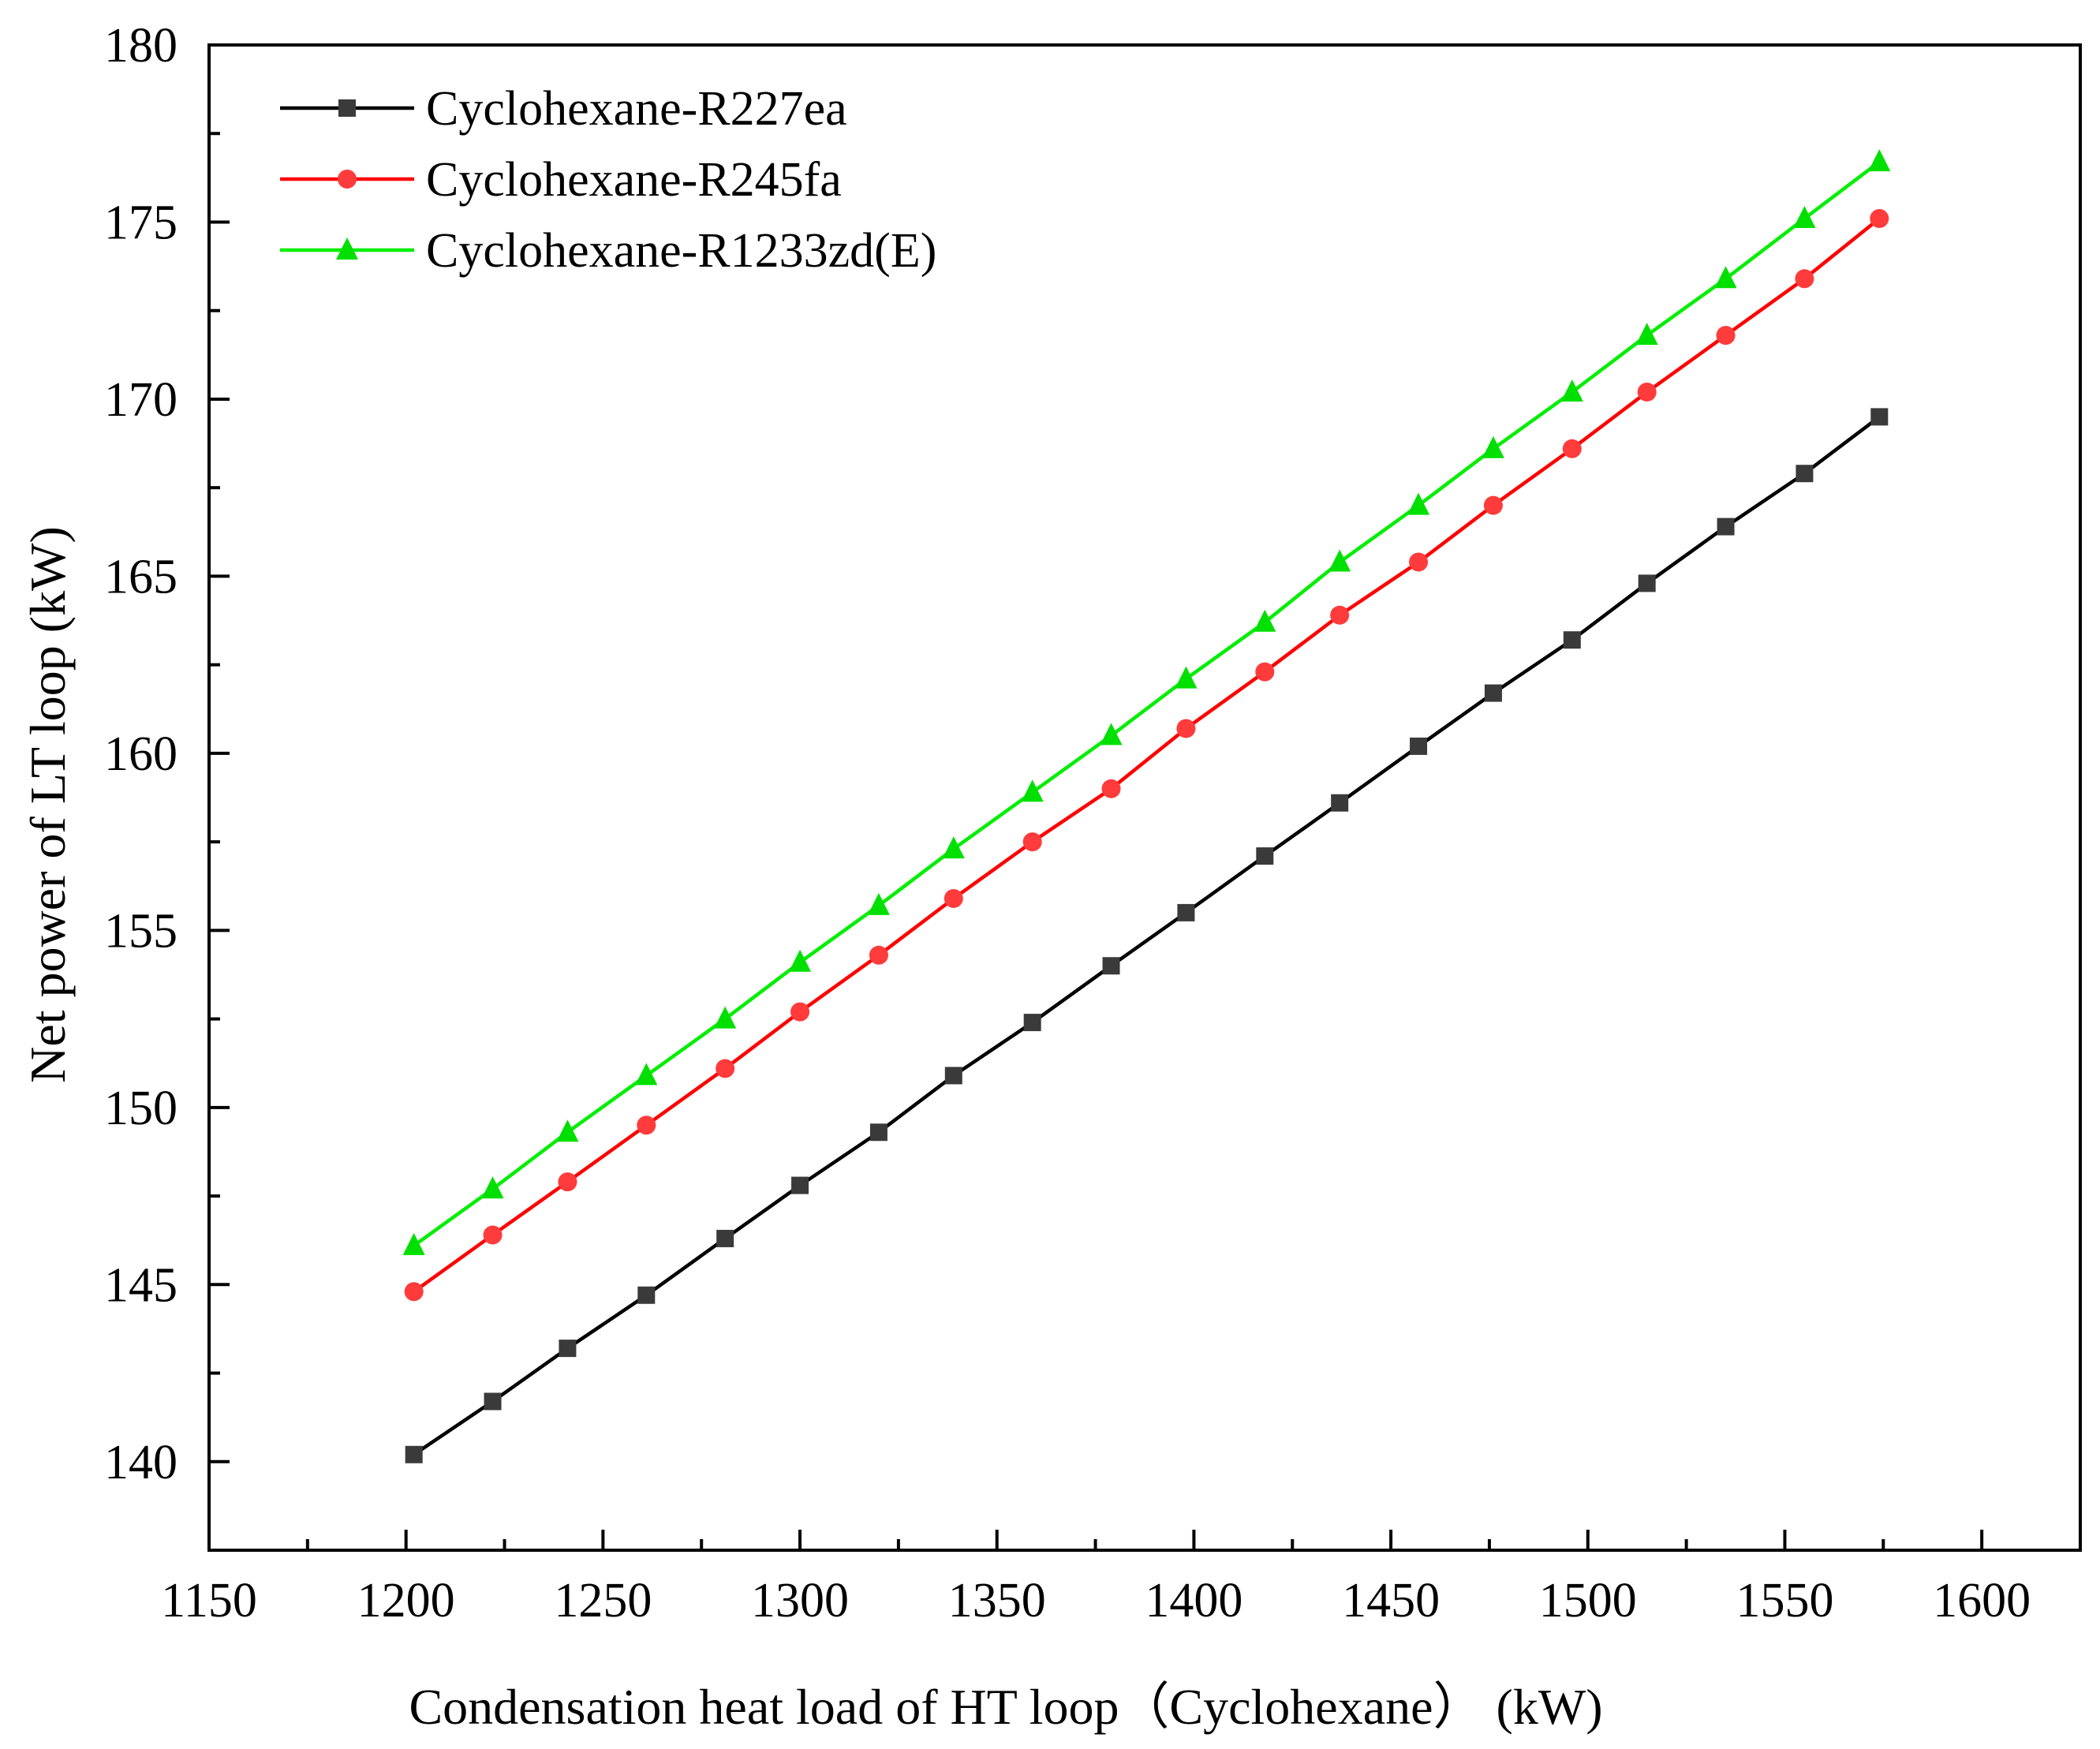  What do you see at coordinates (140, 46) in the screenshot?
I see `y-tick-label: 180` at bounding box center [140, 46].